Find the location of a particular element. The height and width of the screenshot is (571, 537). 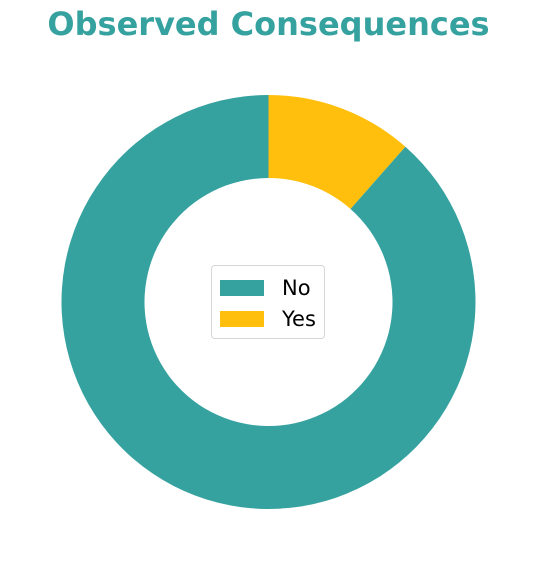

legend-swatch-yes is located at coordinates (242, 318).